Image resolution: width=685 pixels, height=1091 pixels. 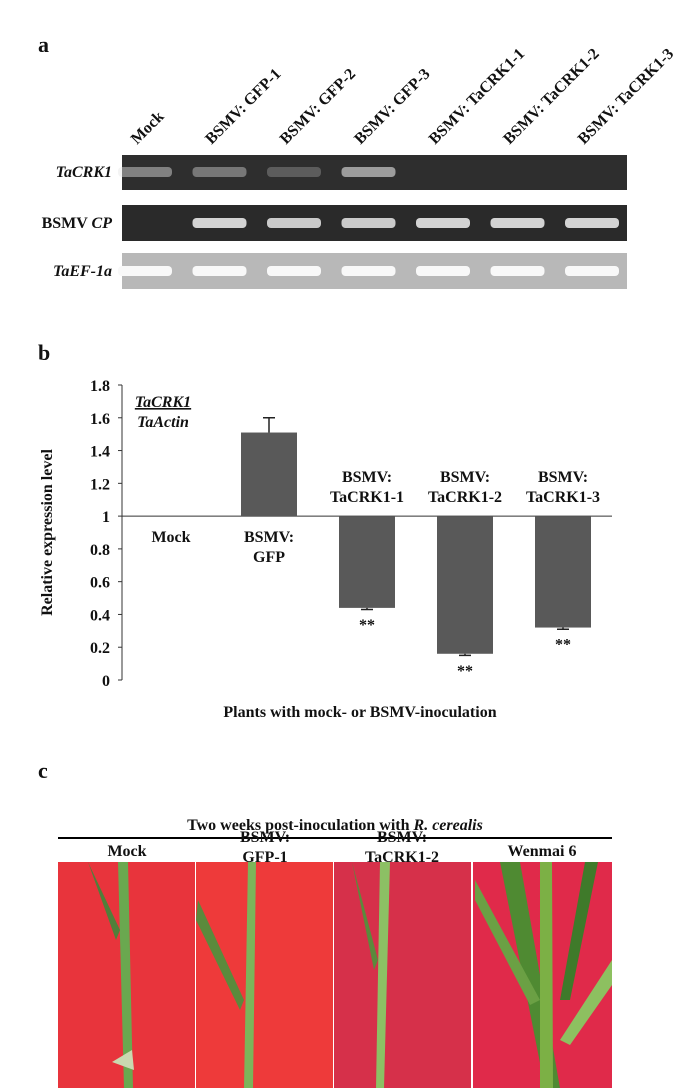 I want to click on ratio-numerator: TaCRK1, so click(x=163, y=402).